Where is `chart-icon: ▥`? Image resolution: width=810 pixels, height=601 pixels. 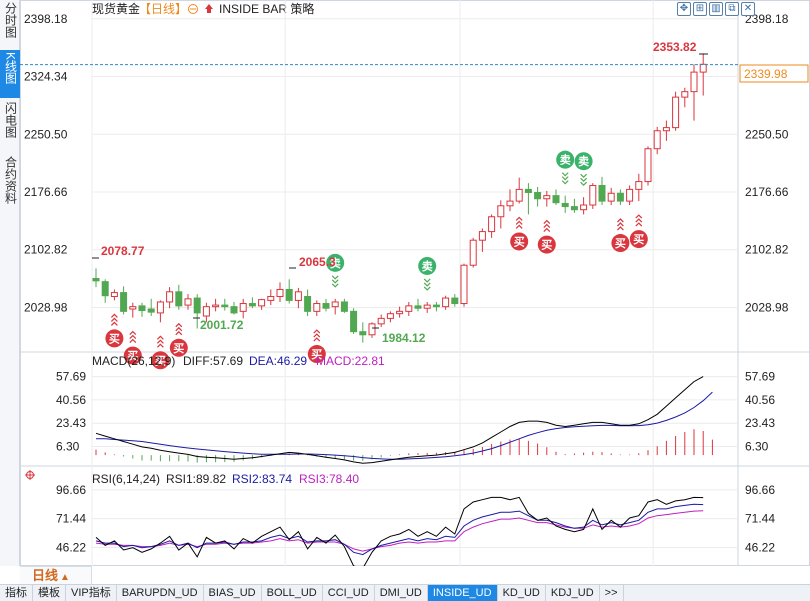 chart-icon: ▥ is located at coordinates (716, 9).